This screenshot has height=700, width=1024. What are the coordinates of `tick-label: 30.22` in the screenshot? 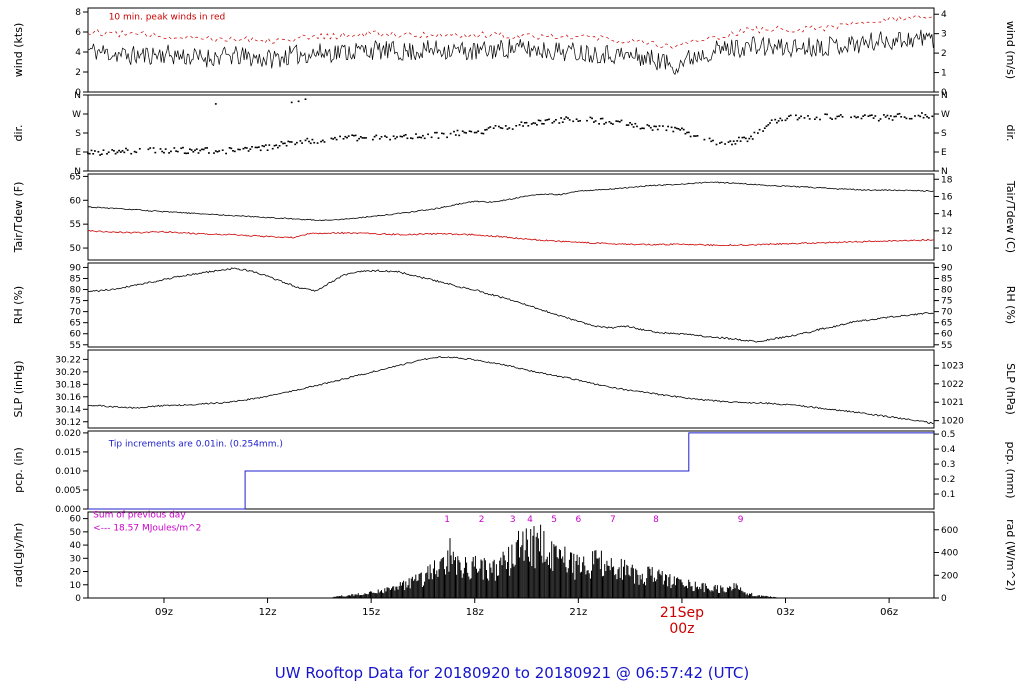 It's located at (68, 360).